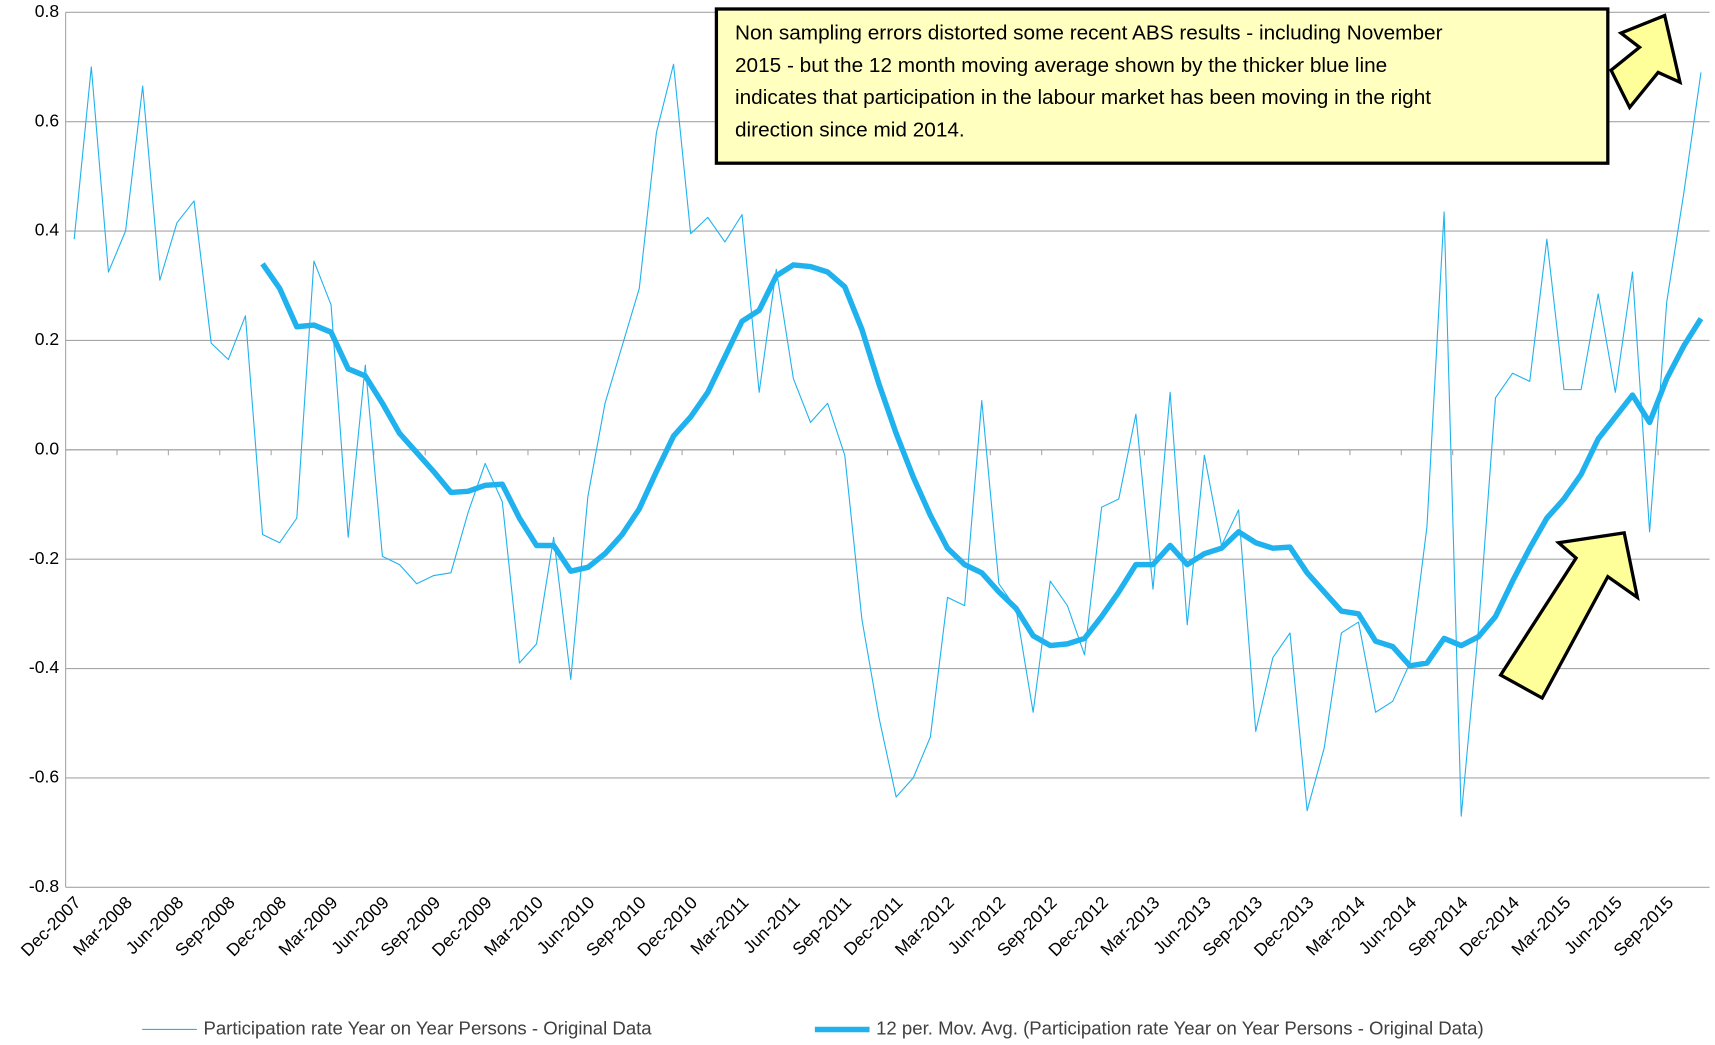 Image resolution: width=1715 pixels, height=1045 pixels. Describe the element at coordinates (44, 667) in the screenshot. I see `y-tick-label: -0.4` at that location.